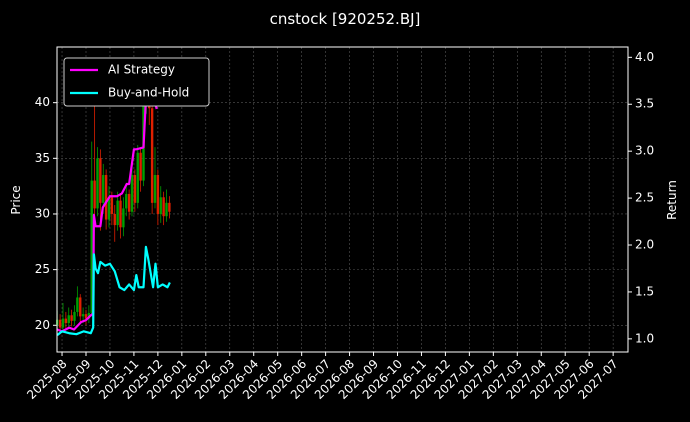 This screenshot has height=422, width=690. Describe the element at coordinates (644, 104) in the screenshot. I see `y2-tick-label: 3.5` at that location.